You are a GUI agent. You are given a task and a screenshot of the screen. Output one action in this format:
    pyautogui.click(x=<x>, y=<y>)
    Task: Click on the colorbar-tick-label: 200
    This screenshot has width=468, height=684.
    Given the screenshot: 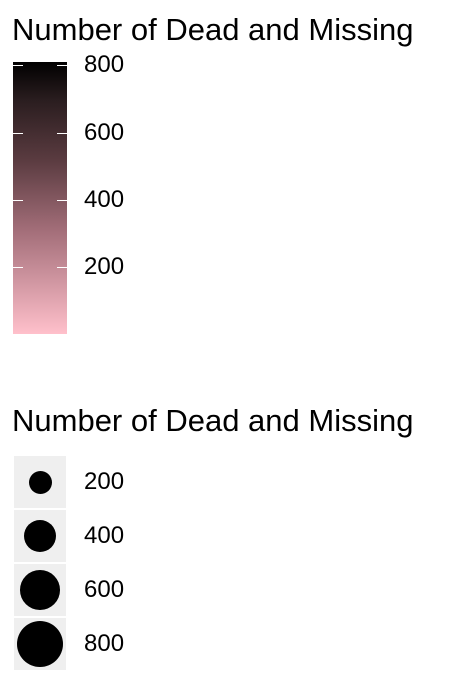 What is the action you would take?
    pyautogui.click(x=104, y=266)
    